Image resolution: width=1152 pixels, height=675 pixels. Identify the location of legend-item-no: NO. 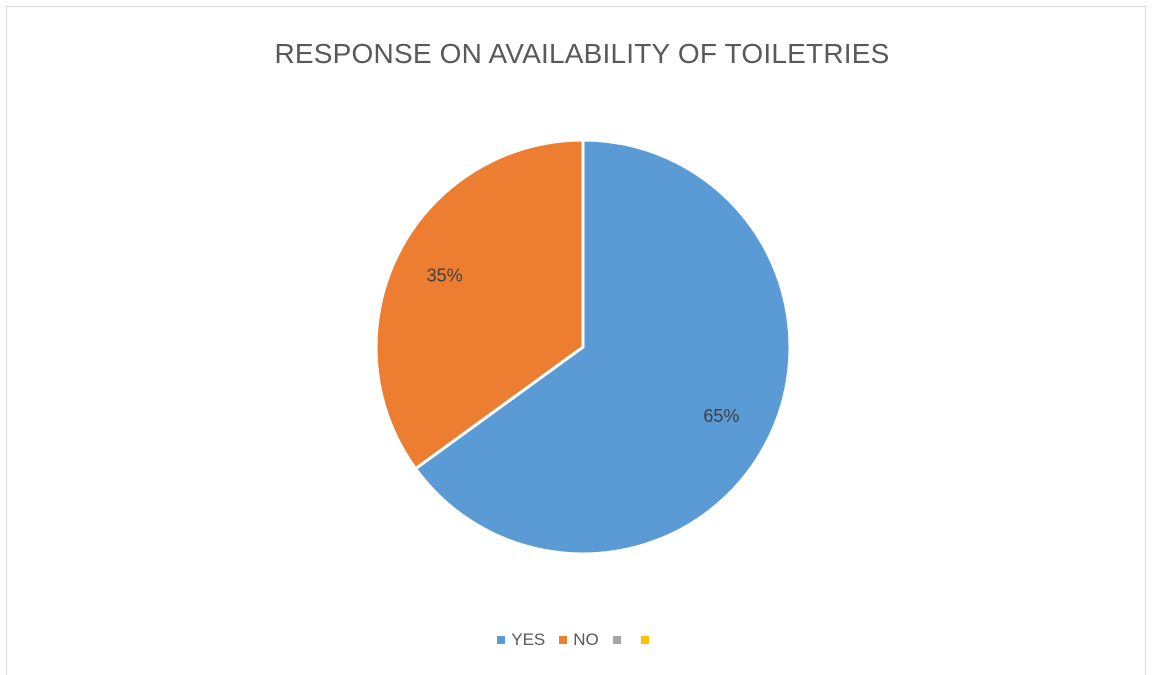
(579, 640).